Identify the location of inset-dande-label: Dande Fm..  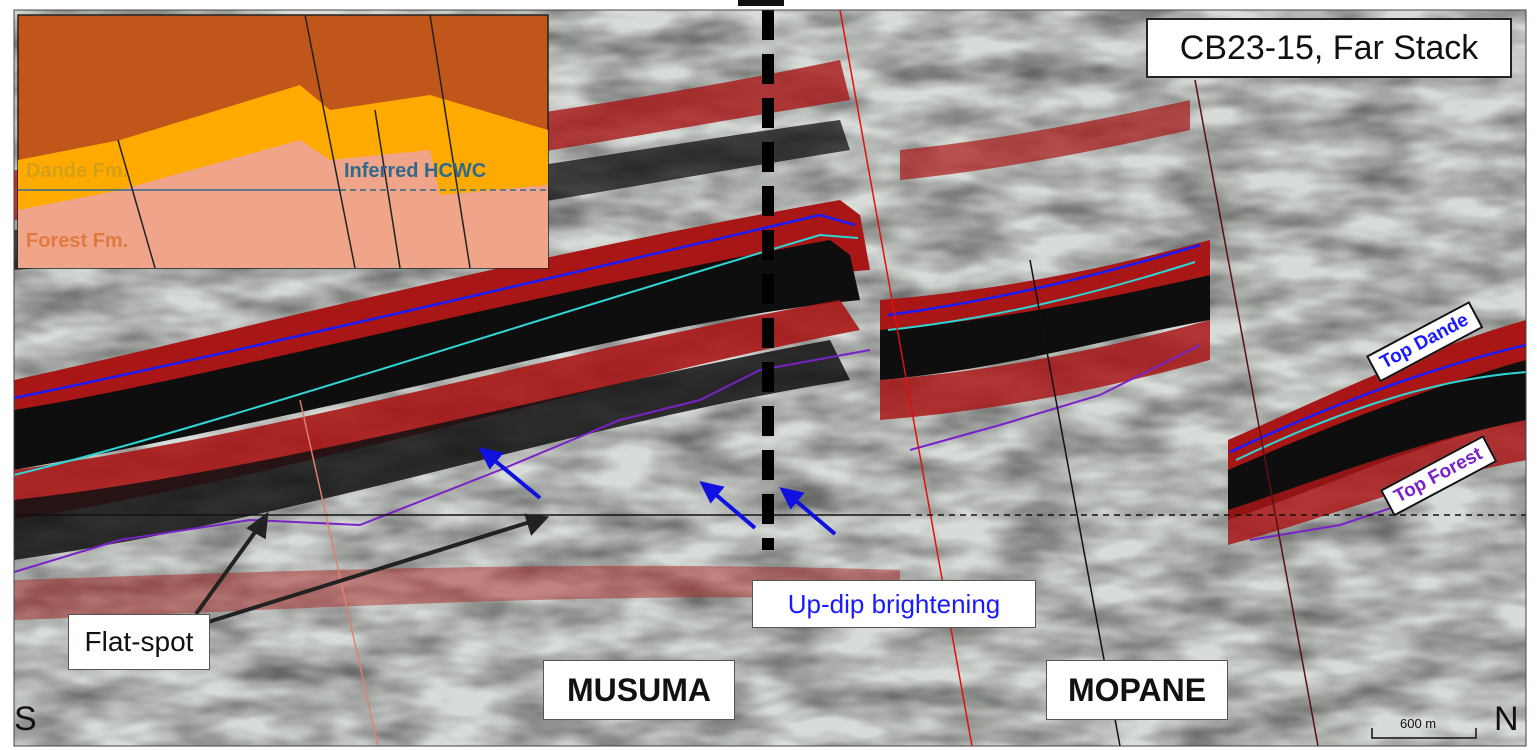
(77, 171).